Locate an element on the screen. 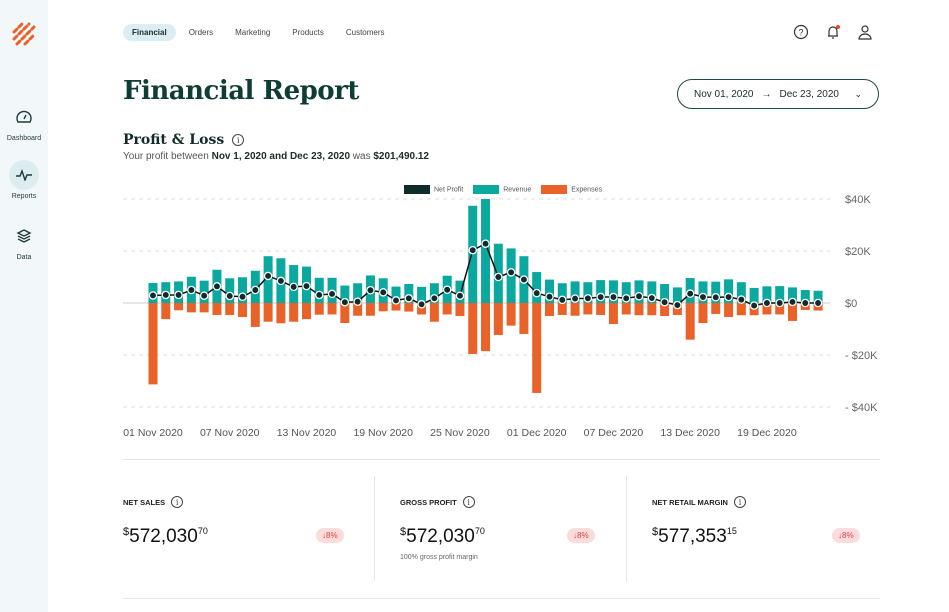 This screenshot has width=949, height=612. x-tick-label: 13 Nov 2020 is located at coordinates (307, 433).